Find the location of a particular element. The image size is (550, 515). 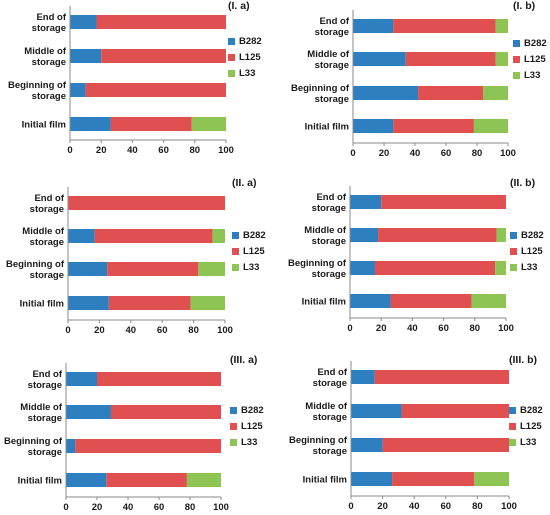

panel-title: (III. a) is located at coordinates (243, 360).